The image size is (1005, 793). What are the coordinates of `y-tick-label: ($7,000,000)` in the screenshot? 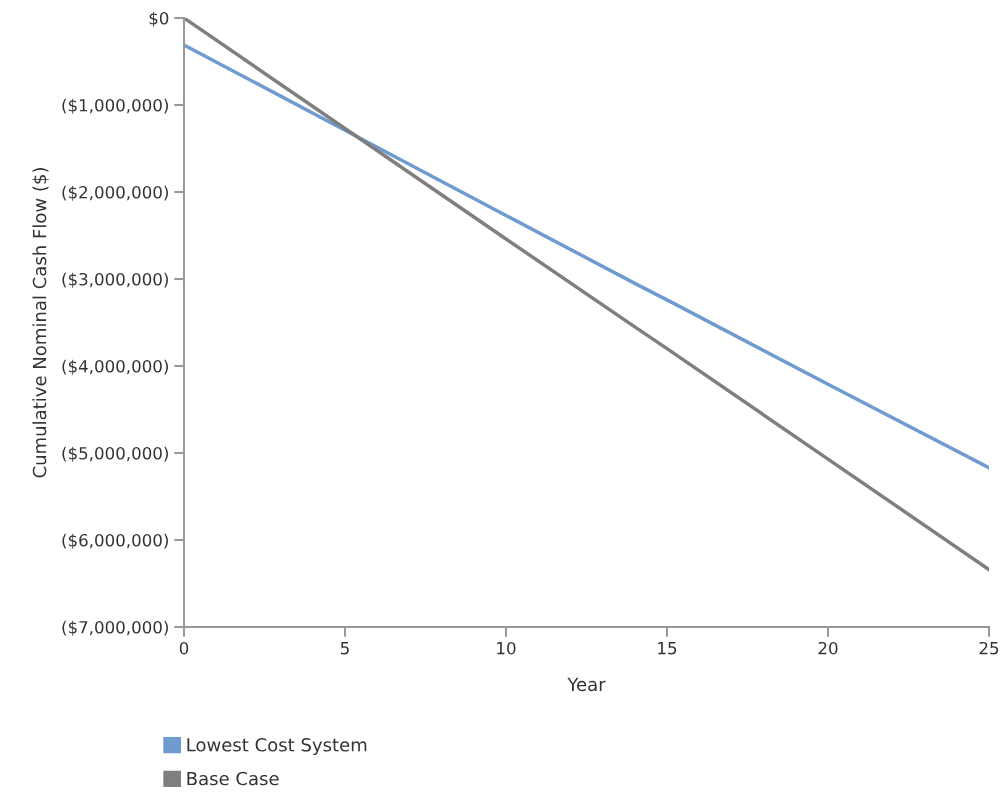 It's located at (115, 628).